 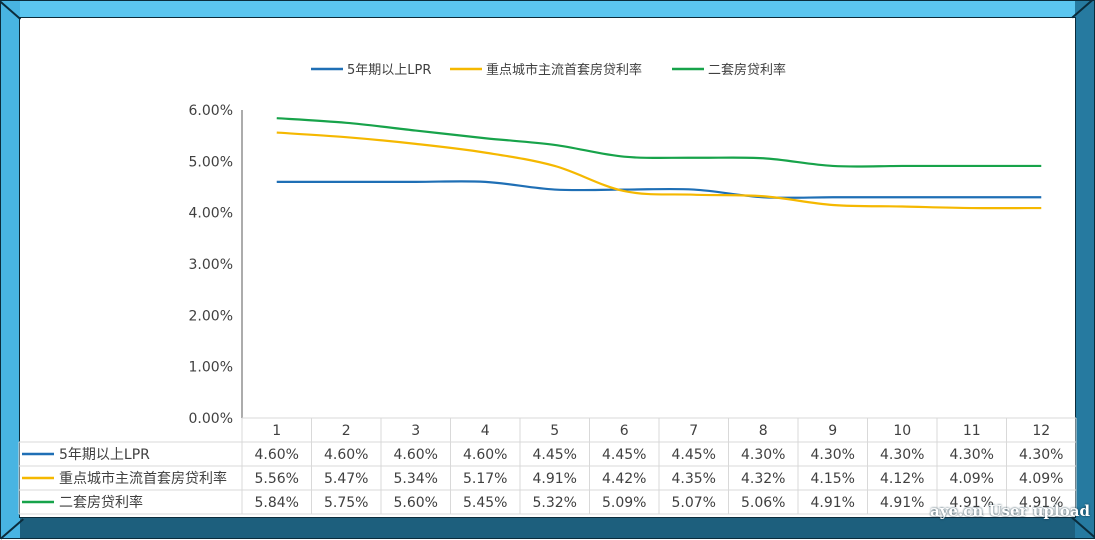 What do you see at coordinates (693, 431) in the screenshot?
I see `x-tick-label: 7` at bounding box center [693, 431].